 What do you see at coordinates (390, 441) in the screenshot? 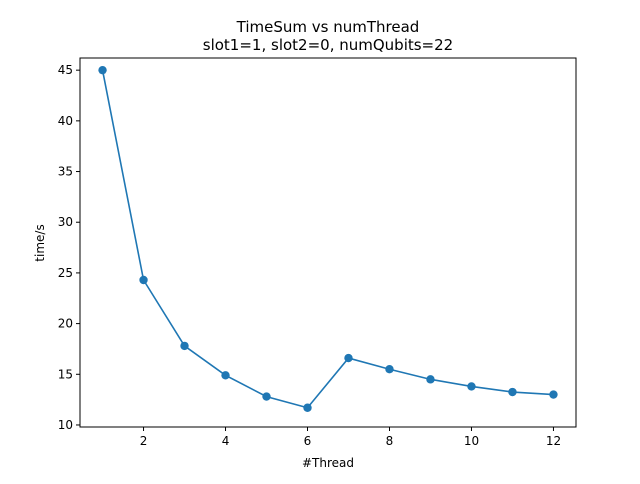
I see `x-tick-label: 8` at bounding box center [390, 441].